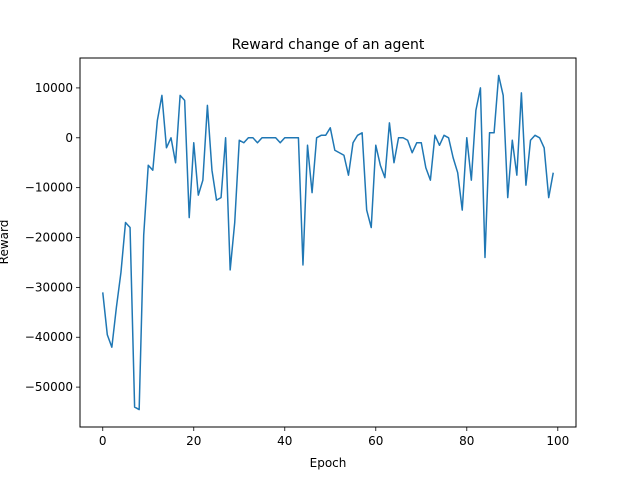 This screenshot has height=480, width=640. Describe the element at coordinates (49, 188) in the screenshot. I see `y-tick-label: −10000` at that location.